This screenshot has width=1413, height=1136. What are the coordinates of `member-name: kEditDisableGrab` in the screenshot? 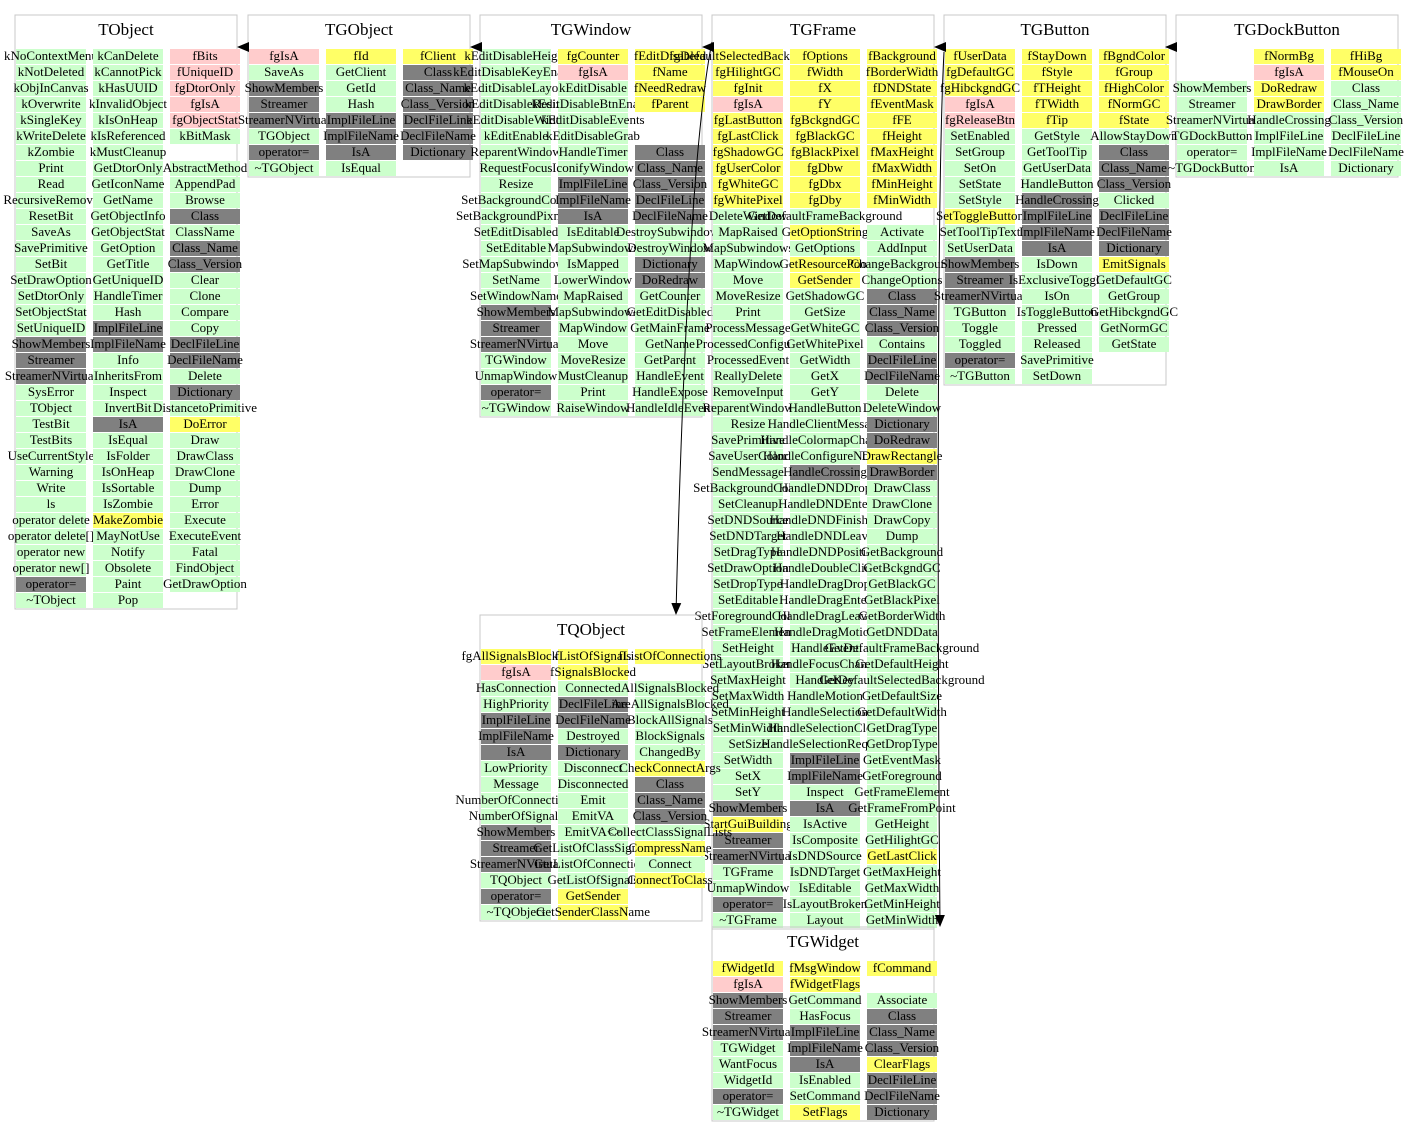 It's located at (593, 135).